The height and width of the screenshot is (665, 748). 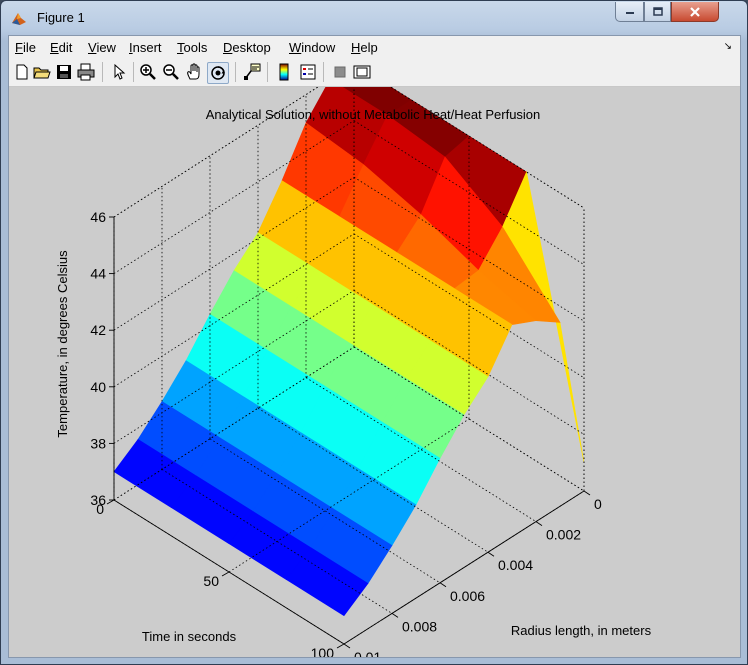 What do you see at coordinates (374, 18) in the screenshot?
I see `title-bar: Figure 1` at bounding box center [374, 18].